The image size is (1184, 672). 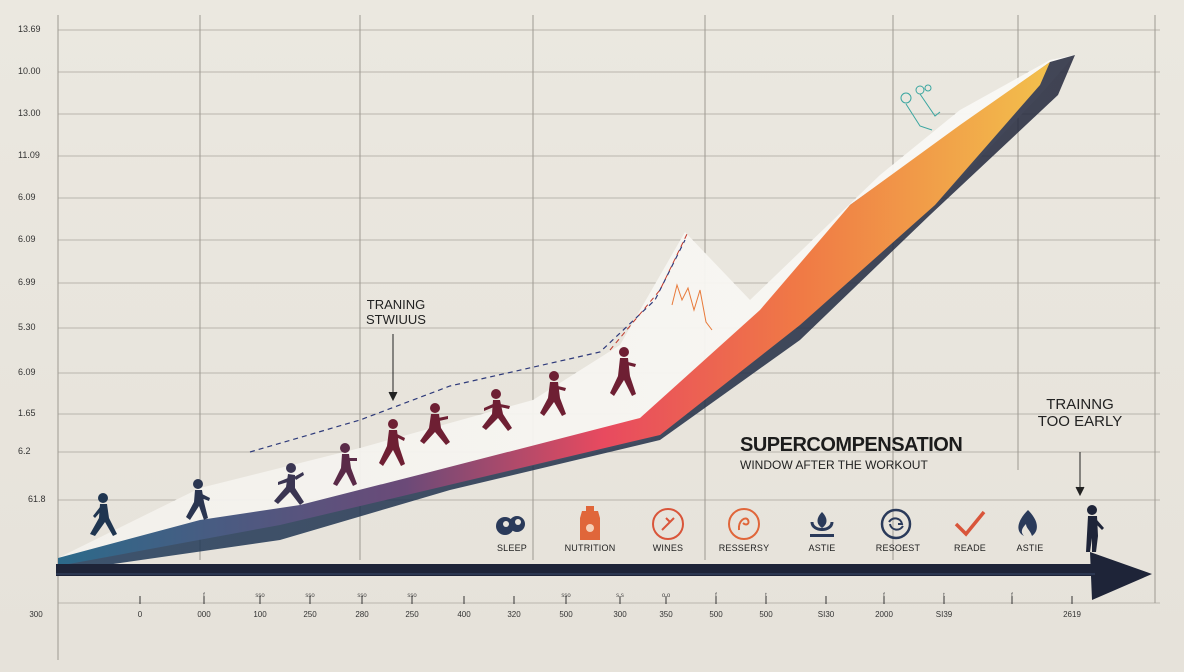 What do you see at coordinates (514, 614) in the screenshot?
I see `x-axis-label: 320` at bounding box center [514, 614].